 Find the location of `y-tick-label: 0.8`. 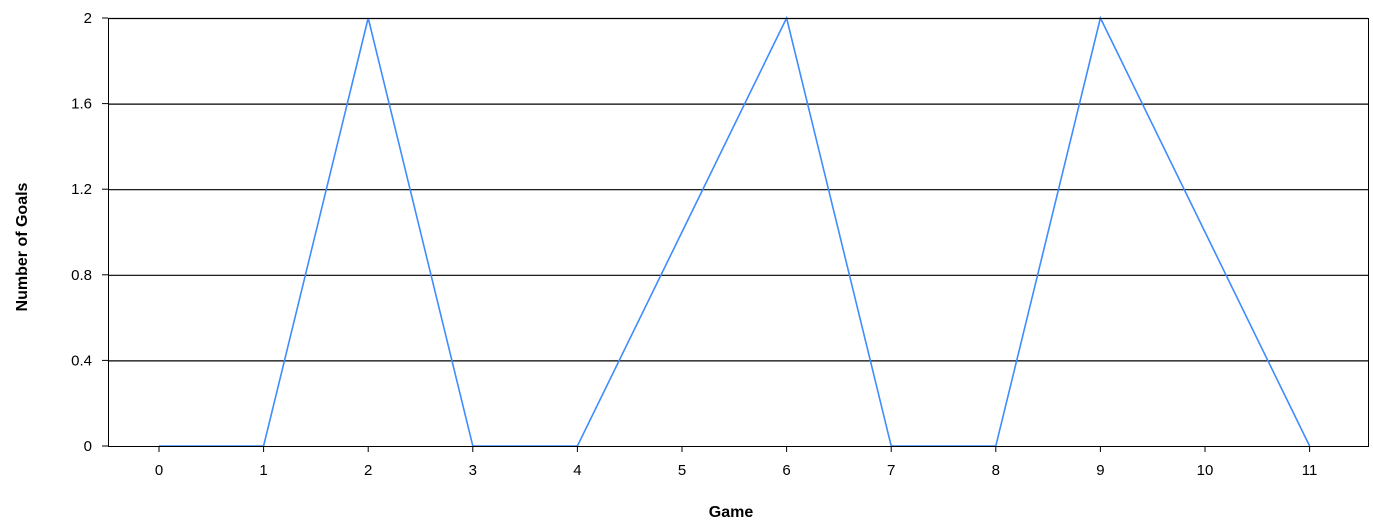

y-tick-label: 0.8 is located at coordinates (81, 275).